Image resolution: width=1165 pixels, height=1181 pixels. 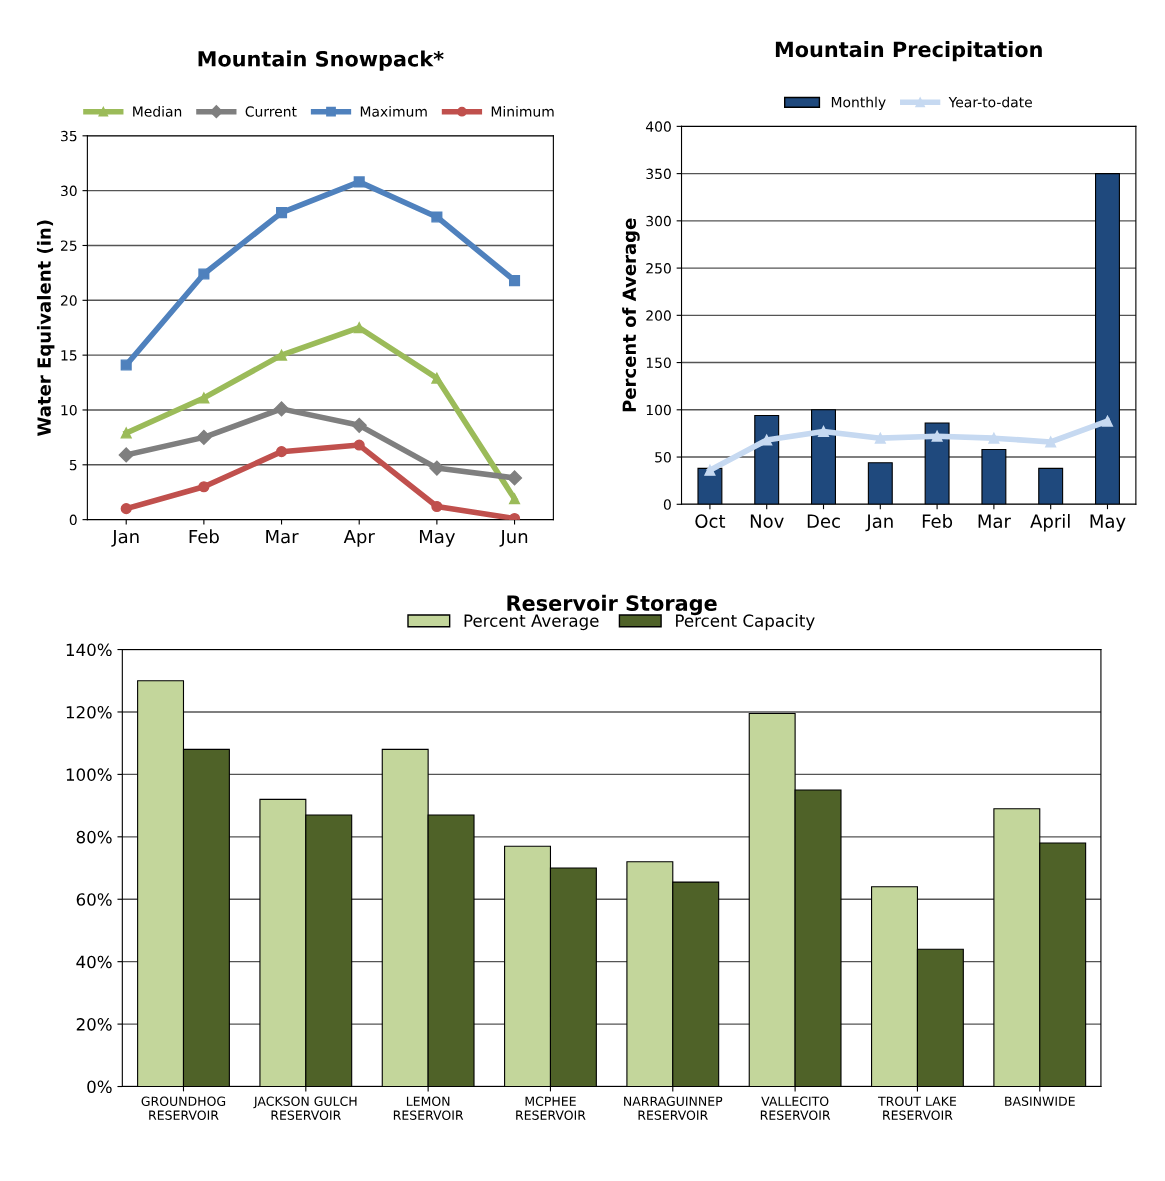 I want to click on x-tick-label: LEMON RESERVOIR, so click(x=428, y=1108).